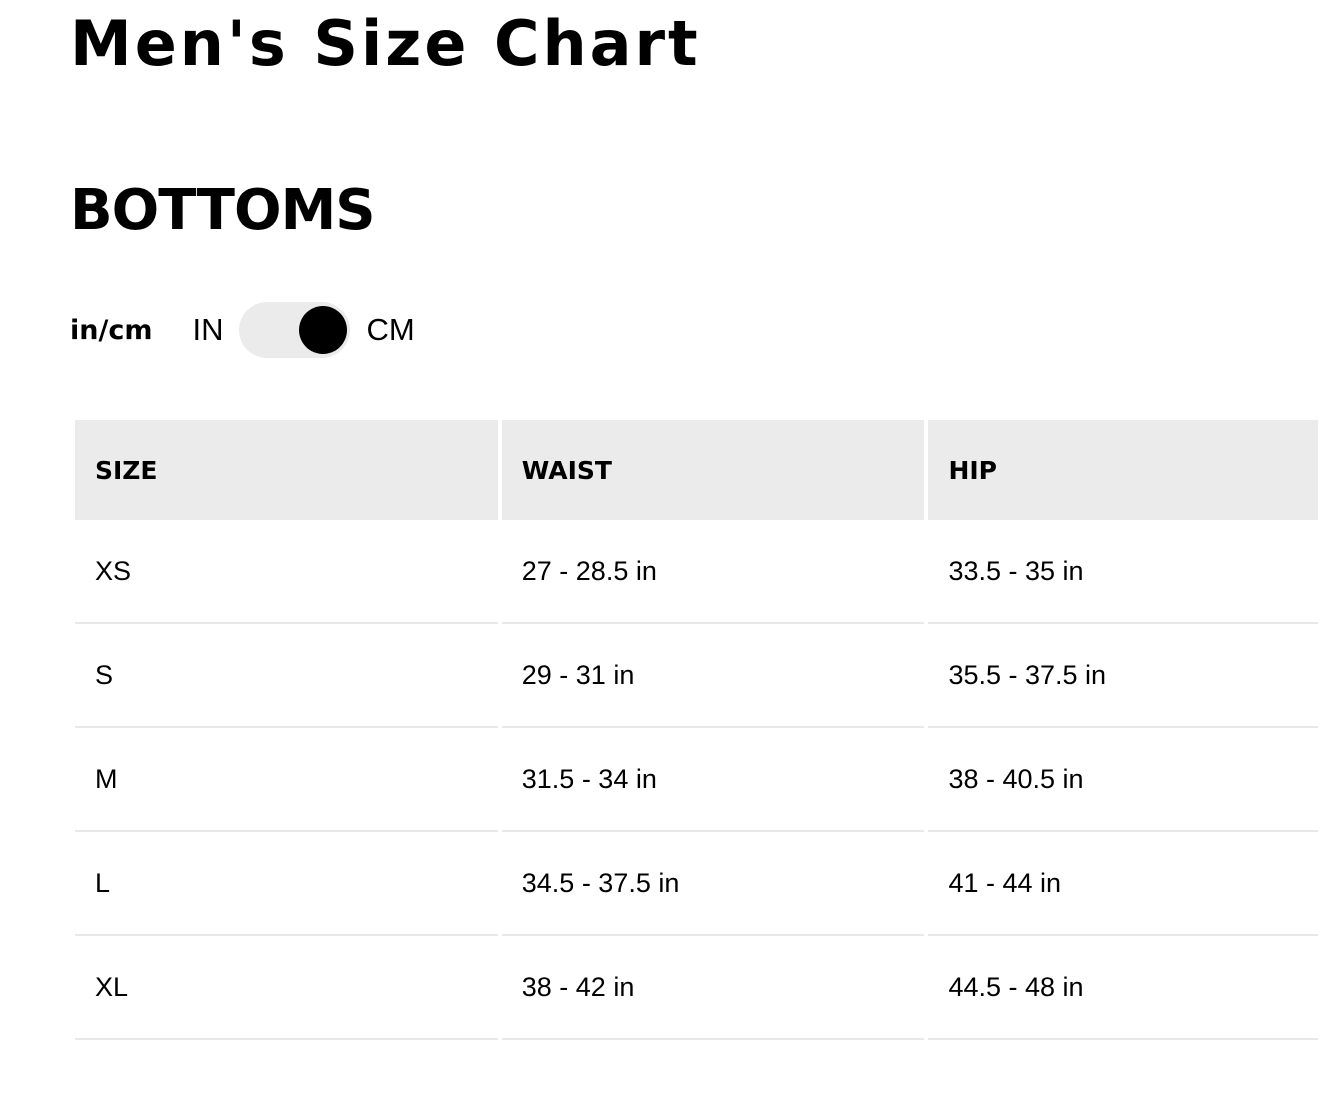  Describe the element at coordinates (713, 780) in the screenshot. I see `cell-waist: 31.5 - 34 in` at that location.